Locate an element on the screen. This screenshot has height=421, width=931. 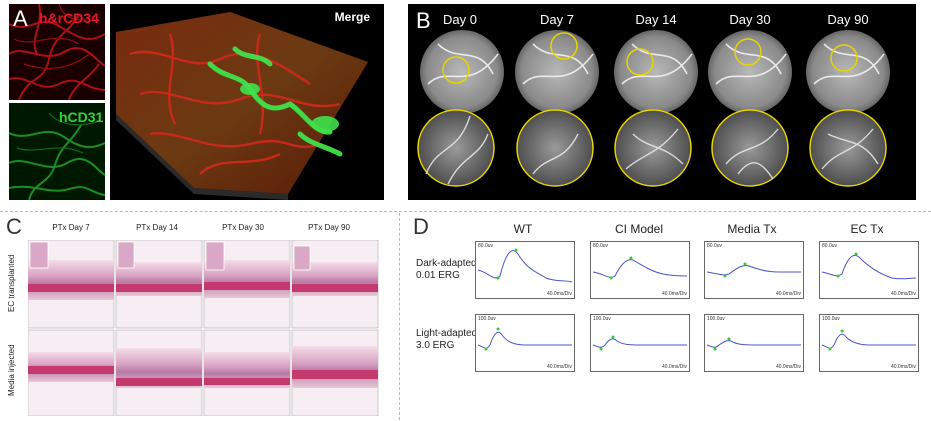
d-column-wt: WT is located at coordinates (523, 229).